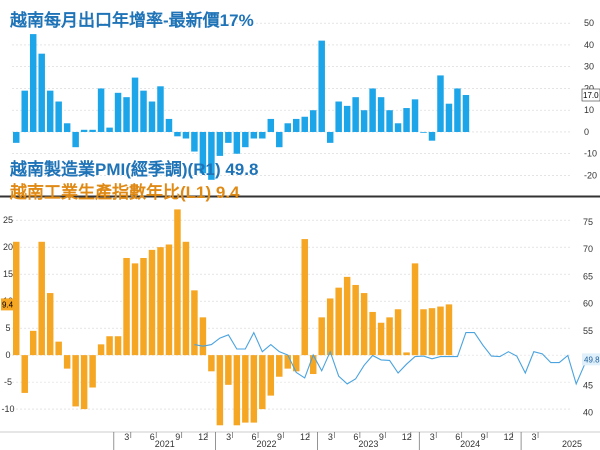 The image size is (600, 450). Describe the element at coordinates (588, 413) in the screenshot. I see `pmi-y-tick: 40` at that location.